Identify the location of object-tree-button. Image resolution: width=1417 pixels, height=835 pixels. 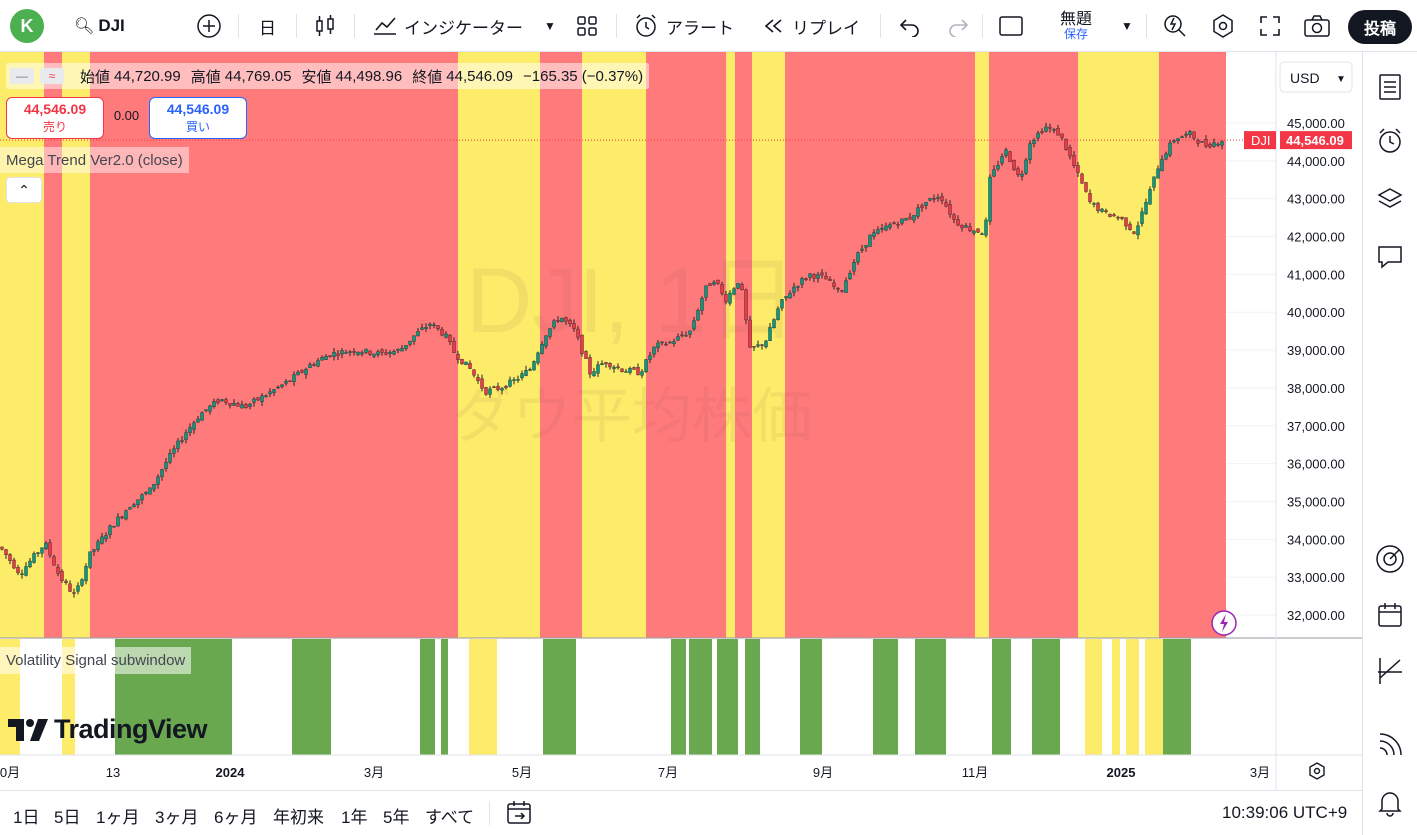
(1390, 199).